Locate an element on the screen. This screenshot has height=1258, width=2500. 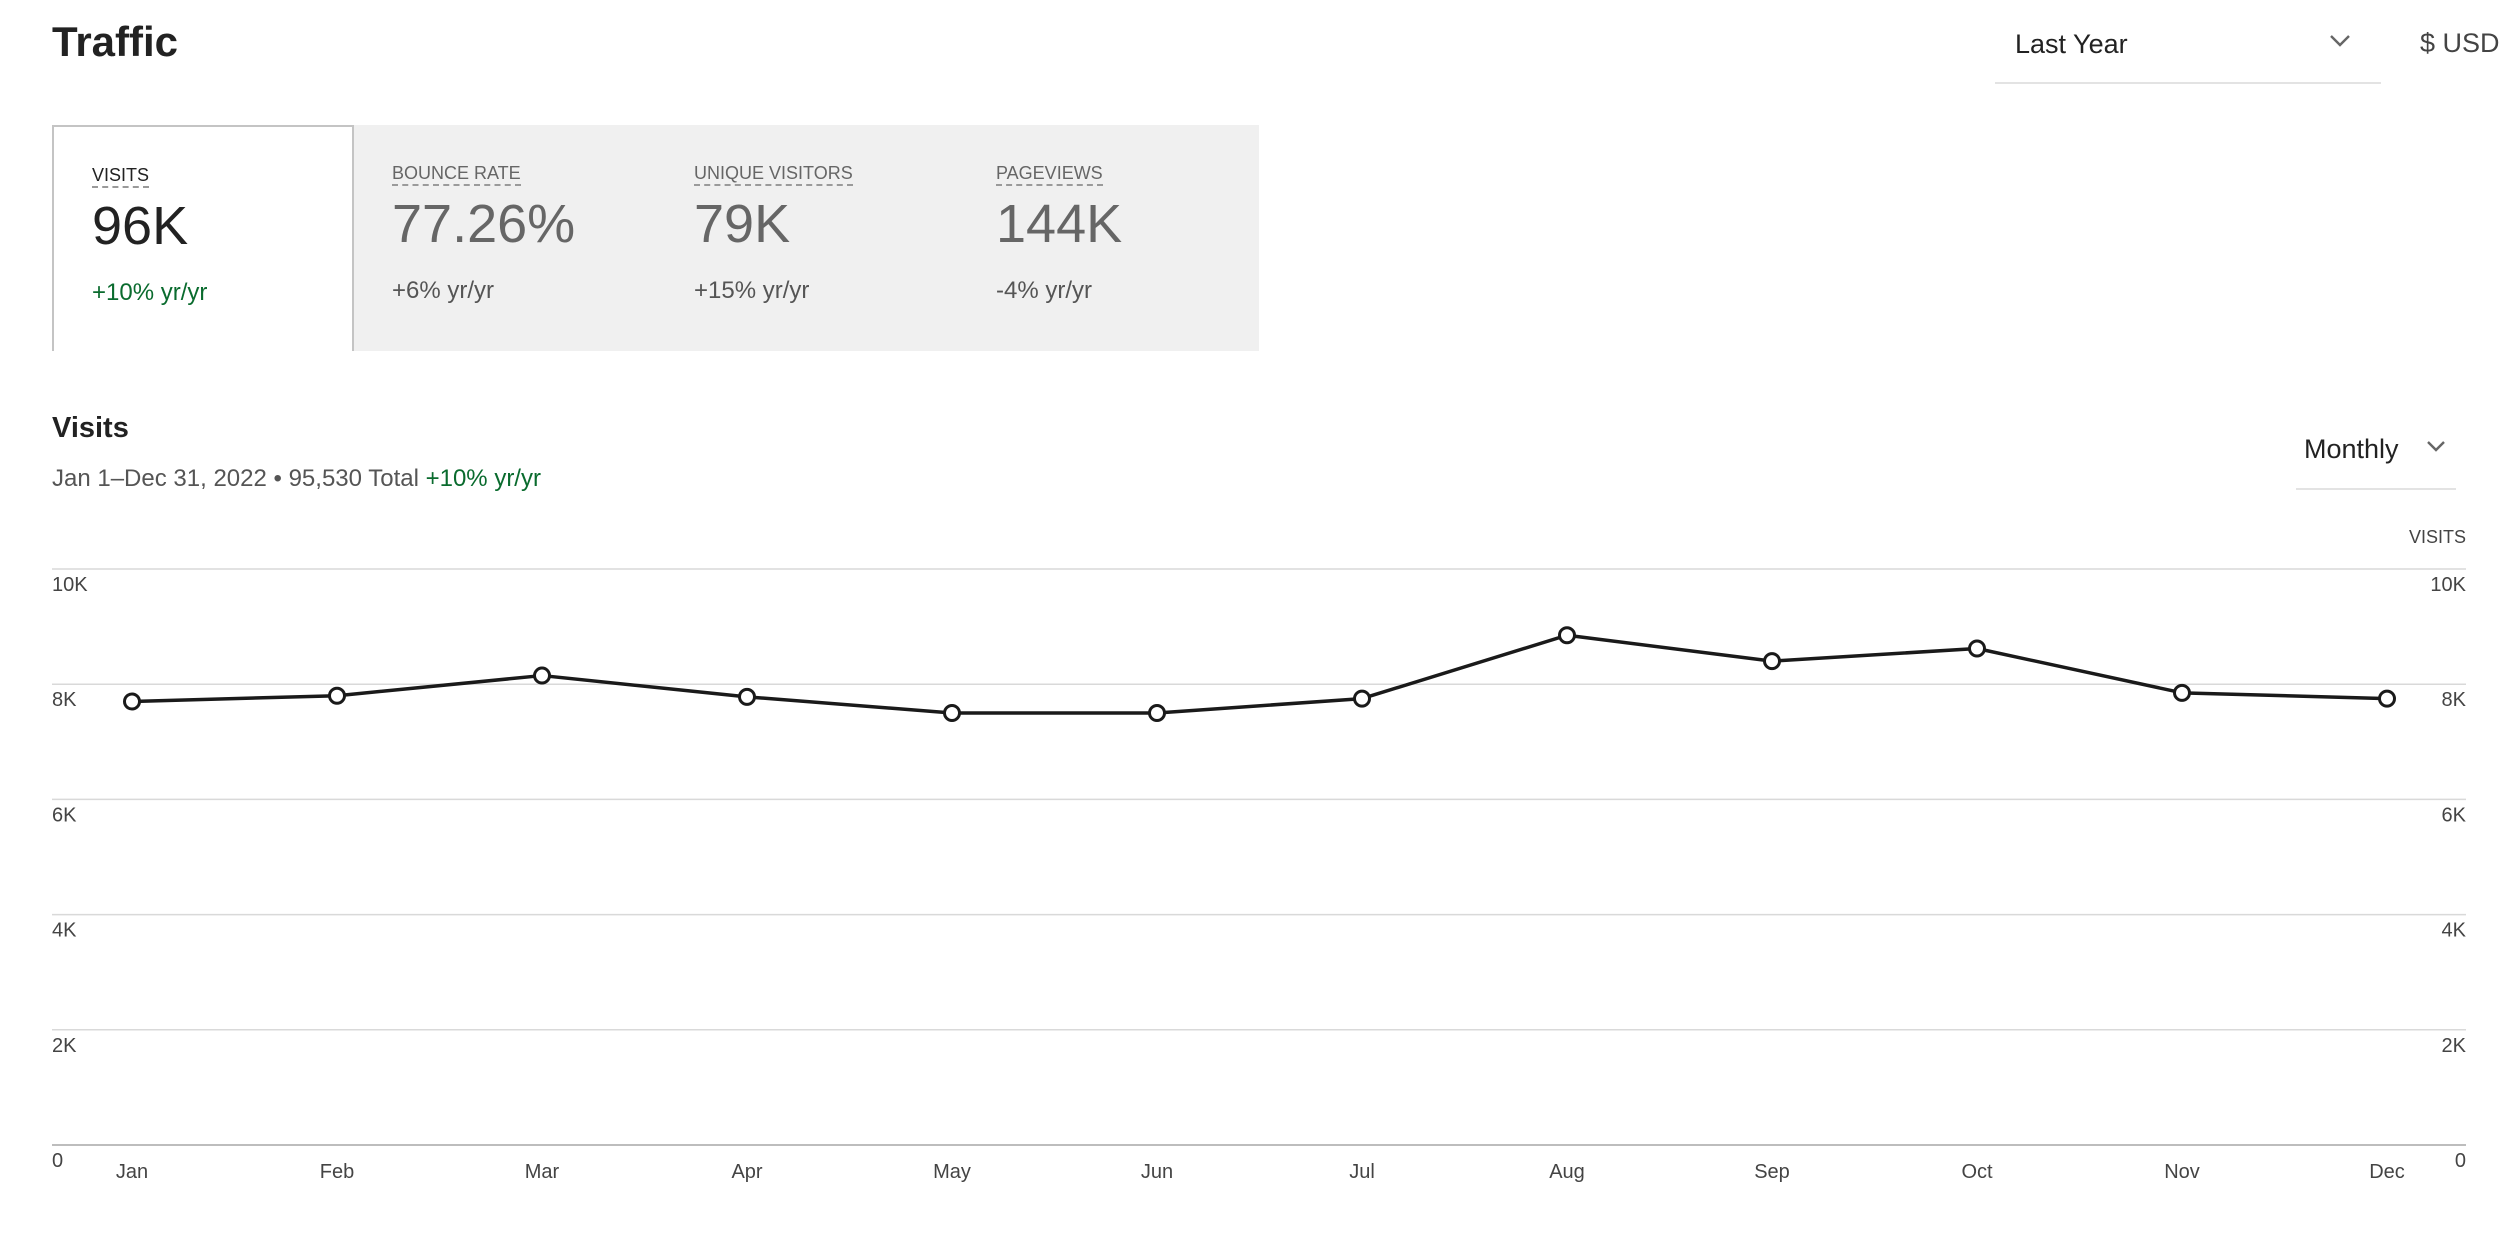
metric-tab-pageviews: PAGEVIEWS 144K -4% yr/yr is located at coordinates (1108, 238).